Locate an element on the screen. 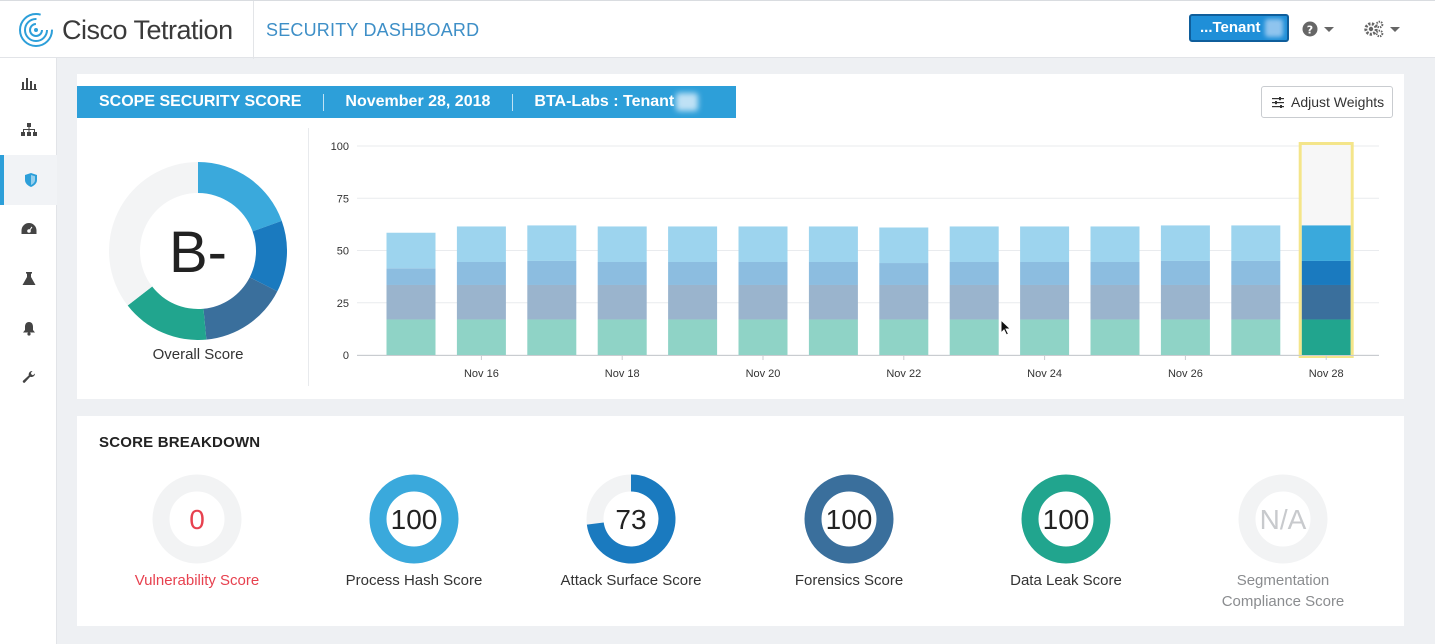  nav-item-maintenance is located at coordinates (28, 377).